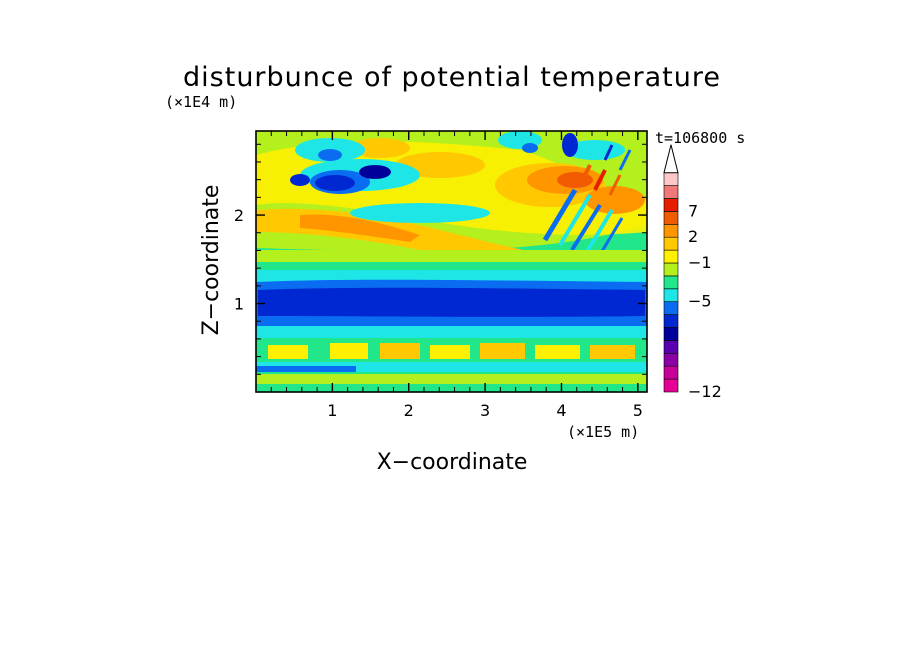 The height and width of the screenshot is (654, 904). I want to click on field-band-cyan-bottom, so click(451, 367).